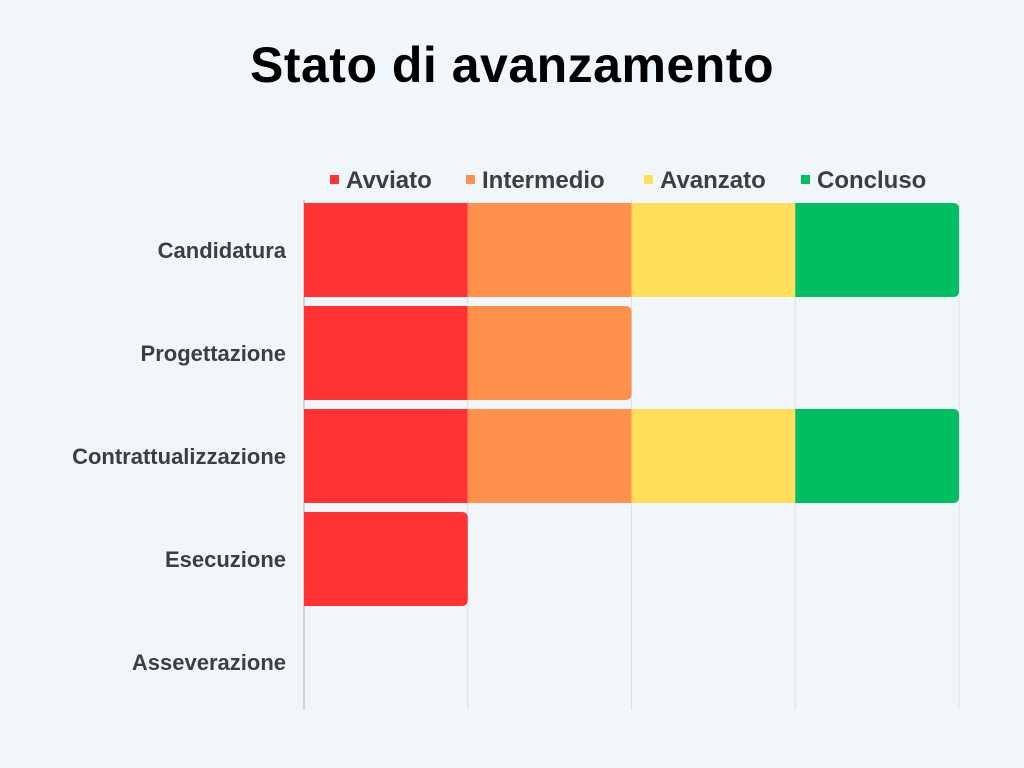 The height and width of the screenshot is (768, 1024). Describe the element at coordinates (713, 250) in the screenshot. I see `bar-candidatura-avanzato` at that location.